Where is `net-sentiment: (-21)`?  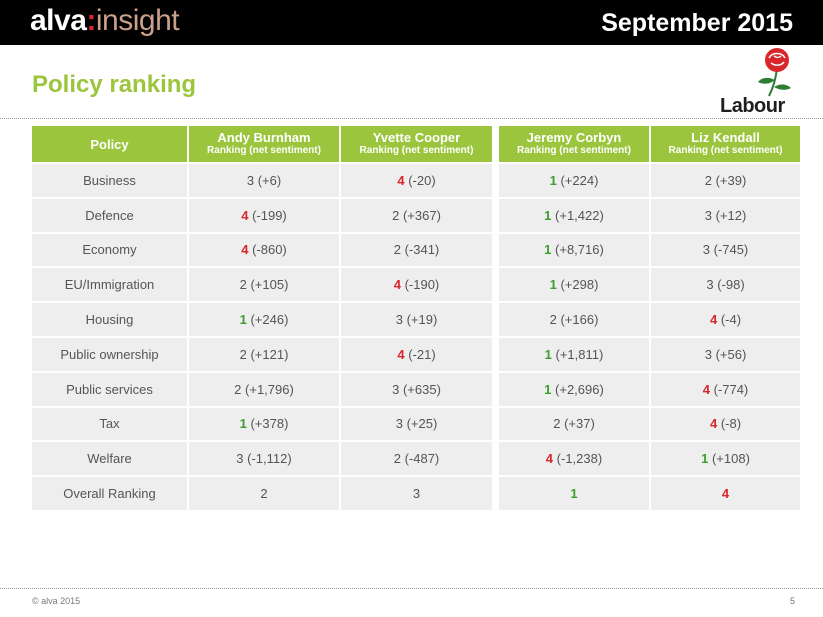 net-sentiment: (-21) is located at coordinates (422, 354).